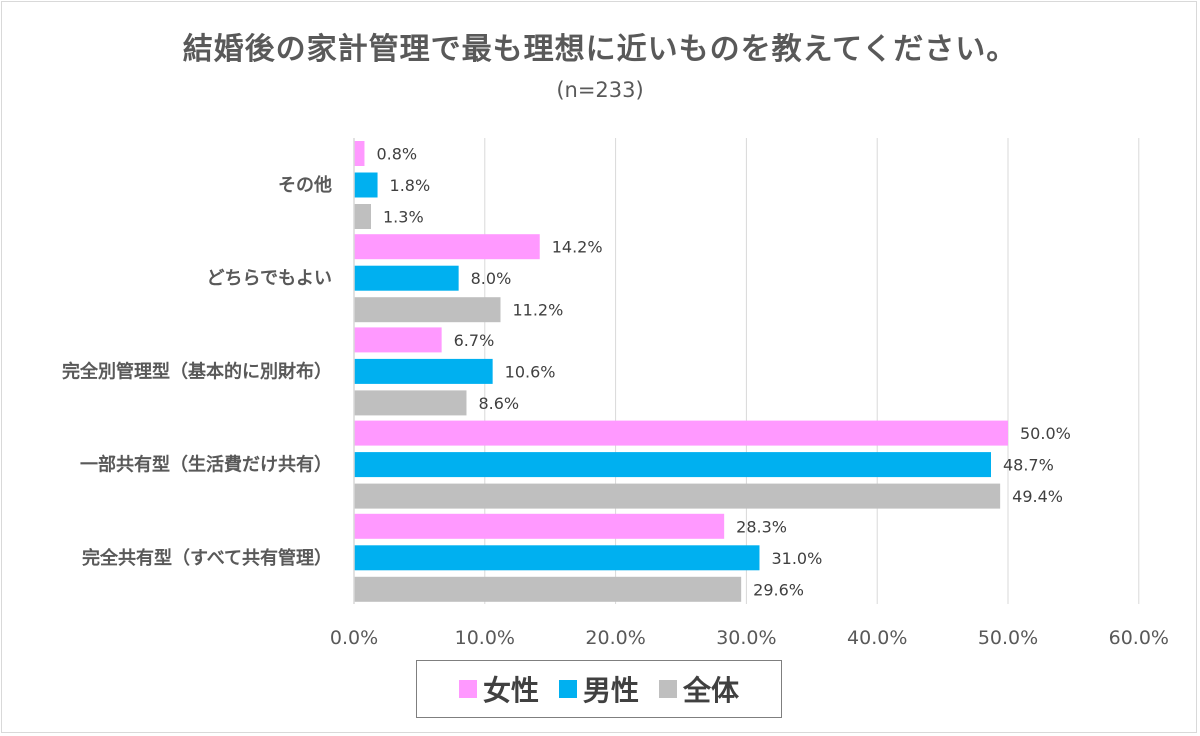 The width and height of the screenshot is (1200, 736). I want to click on legend-swatch-male, so click(567, 689).